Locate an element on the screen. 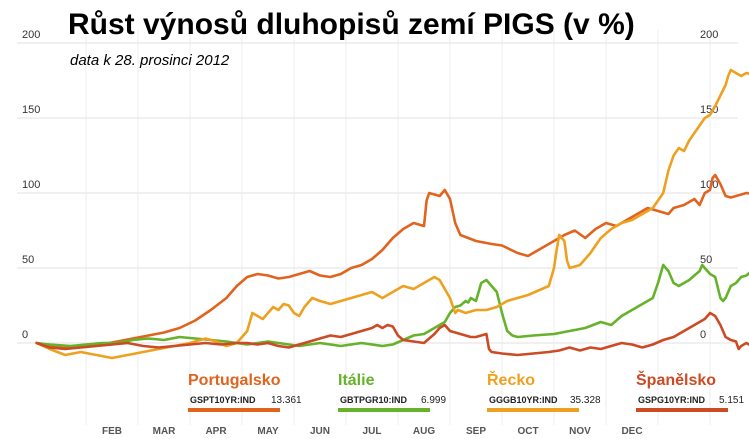 The height and width of the screenshot is (439, 749). legend-series-name: Španělsko is located at coordinates (676, 380).